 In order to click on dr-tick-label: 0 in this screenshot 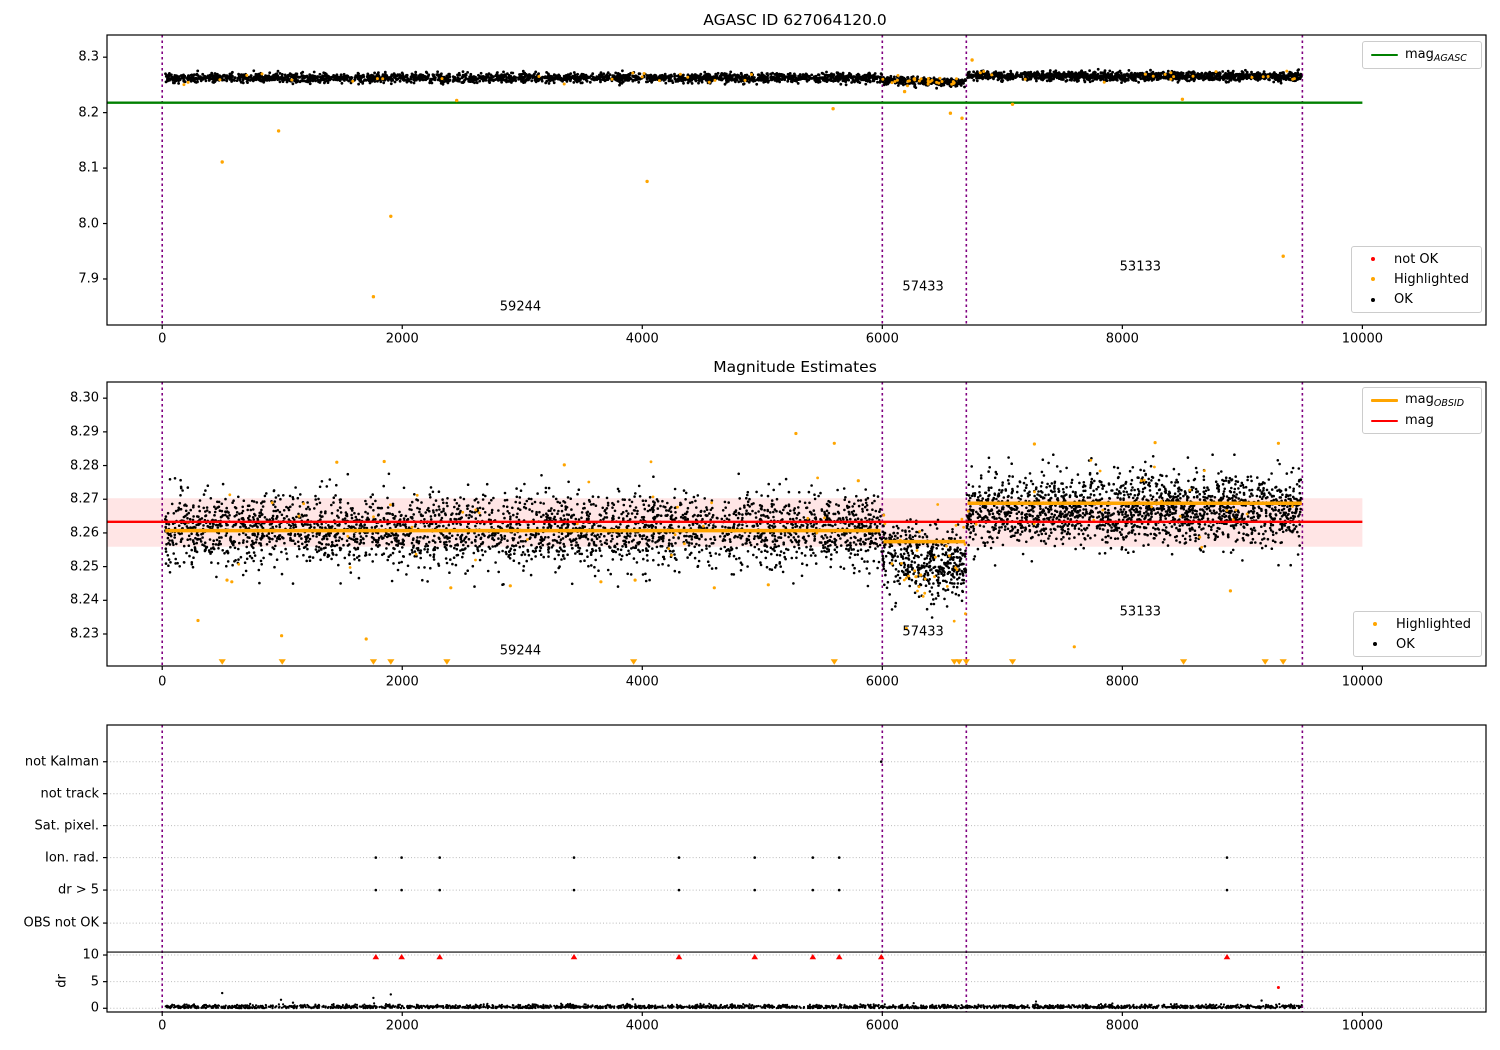, I will do `click(94, 1008)`.